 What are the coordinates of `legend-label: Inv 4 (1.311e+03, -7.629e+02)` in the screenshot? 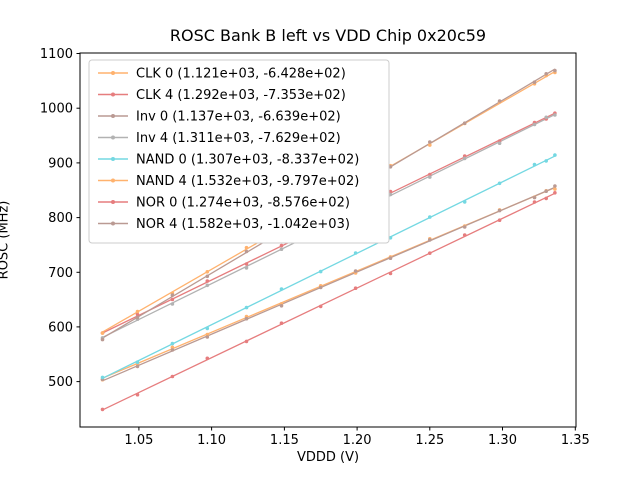 It's located at (238, 138).